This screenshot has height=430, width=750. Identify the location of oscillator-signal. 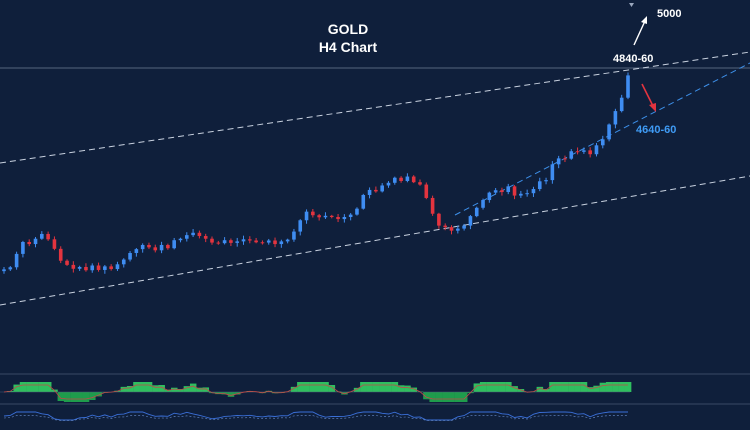
(315, 418).